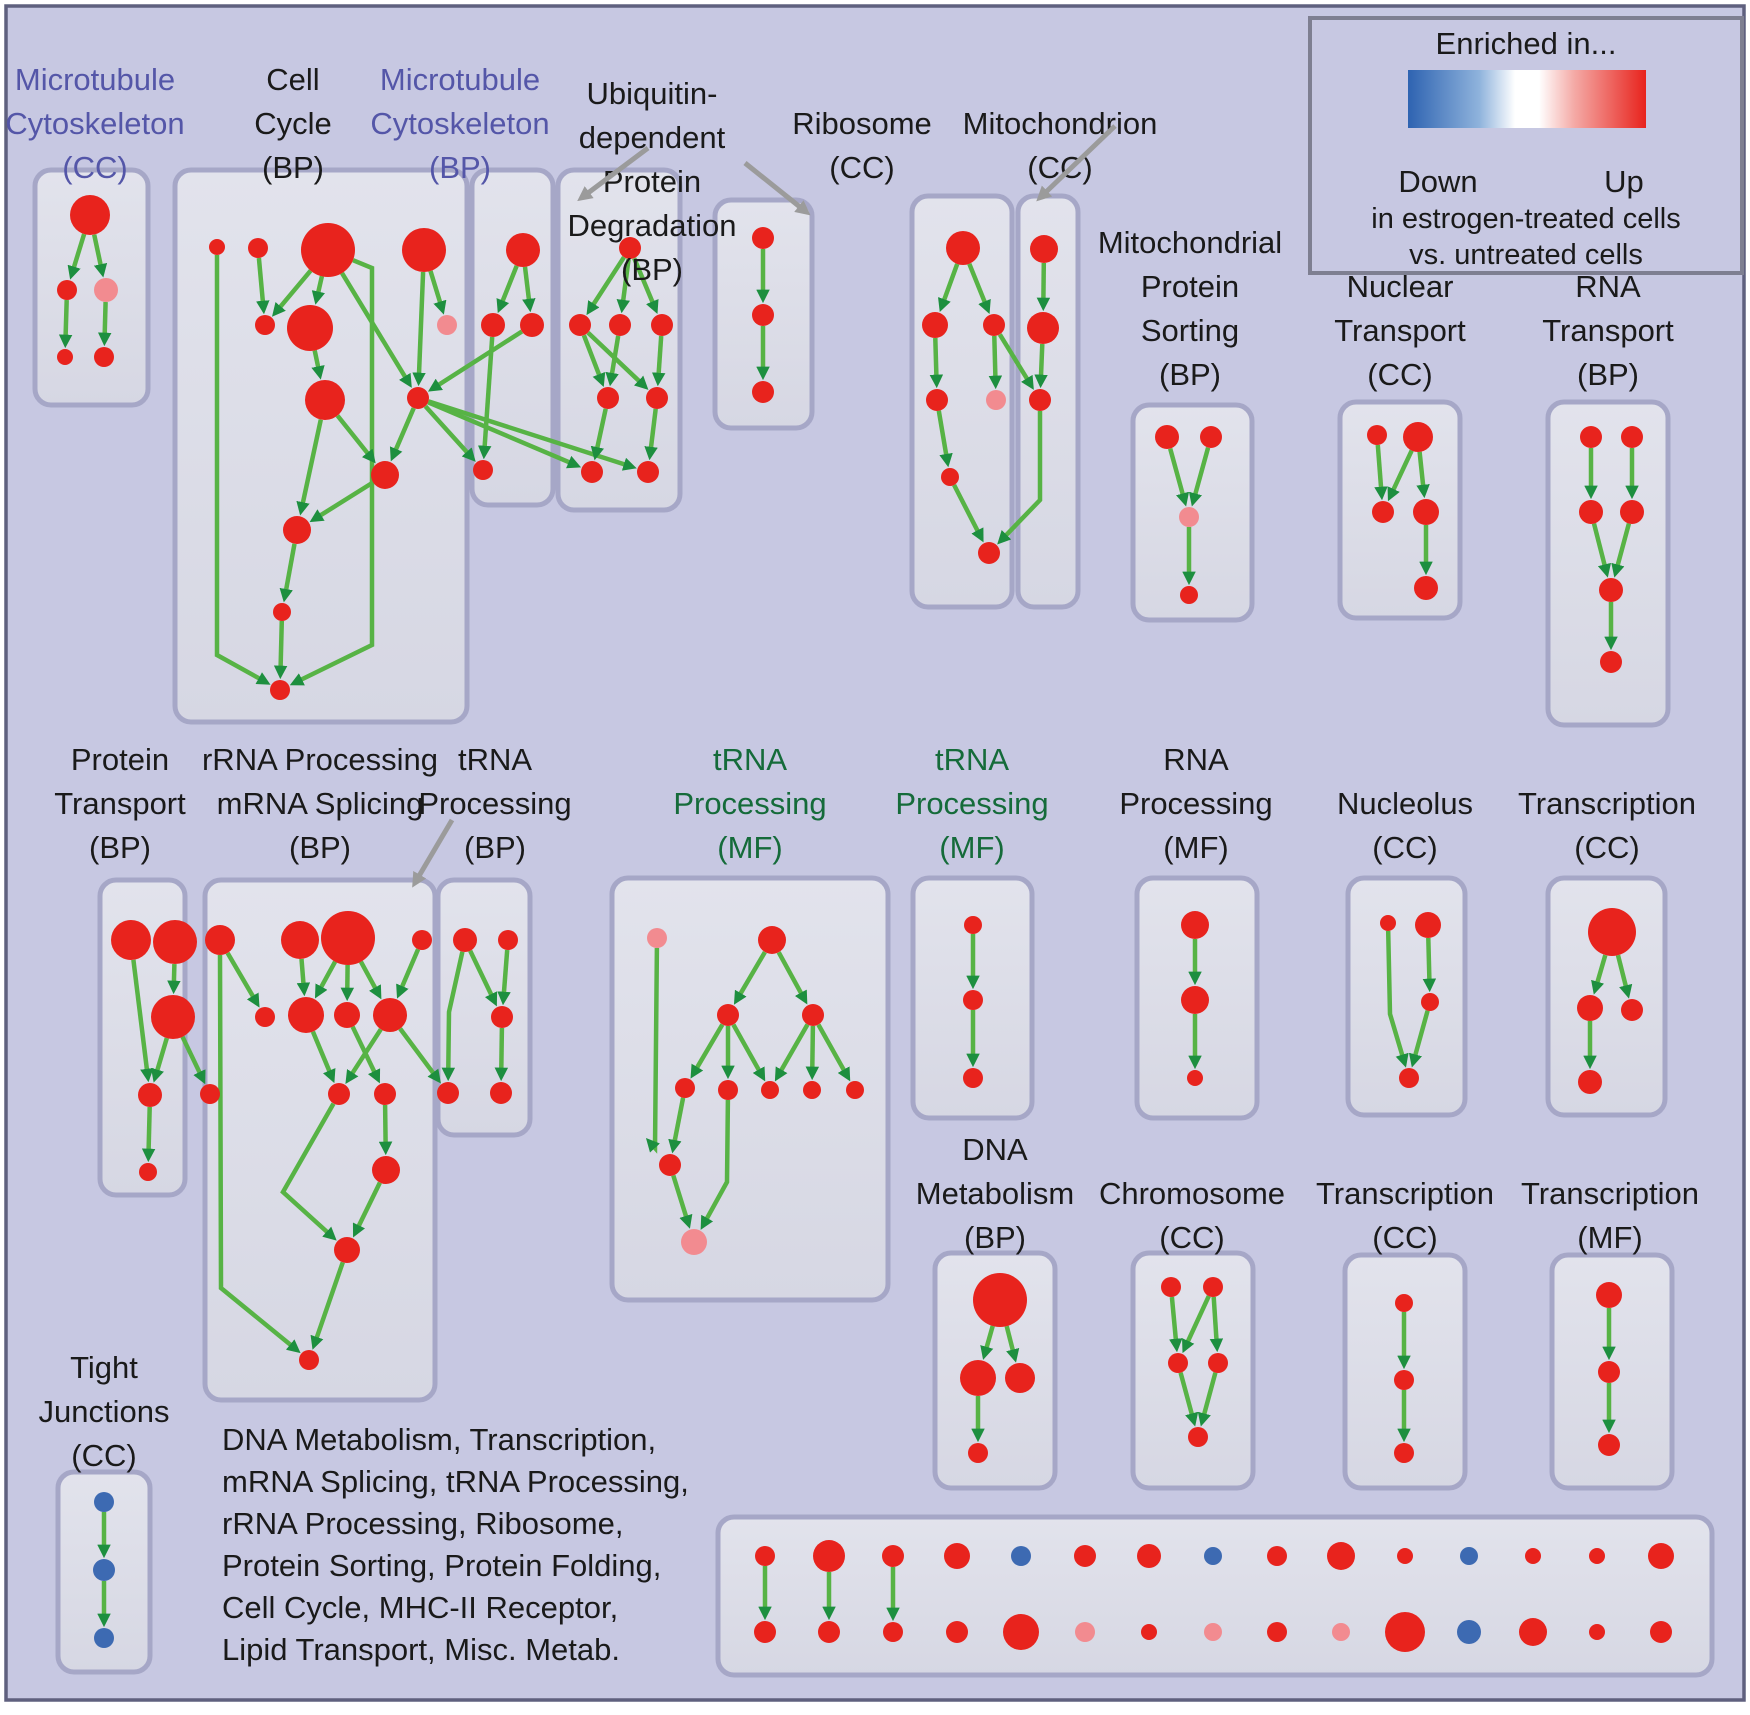 The image size is (1750, 1715). I want to click on node-pt2, so click(175, 942).